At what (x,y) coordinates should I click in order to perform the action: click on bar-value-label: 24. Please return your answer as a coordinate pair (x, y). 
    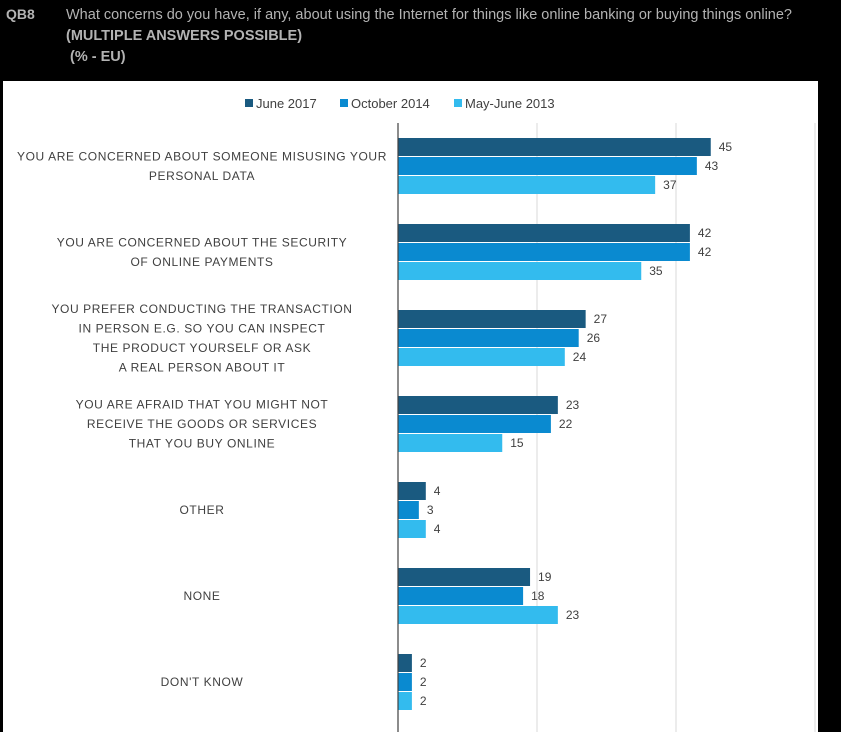
    Looking at the image, I should click on (580, 357).